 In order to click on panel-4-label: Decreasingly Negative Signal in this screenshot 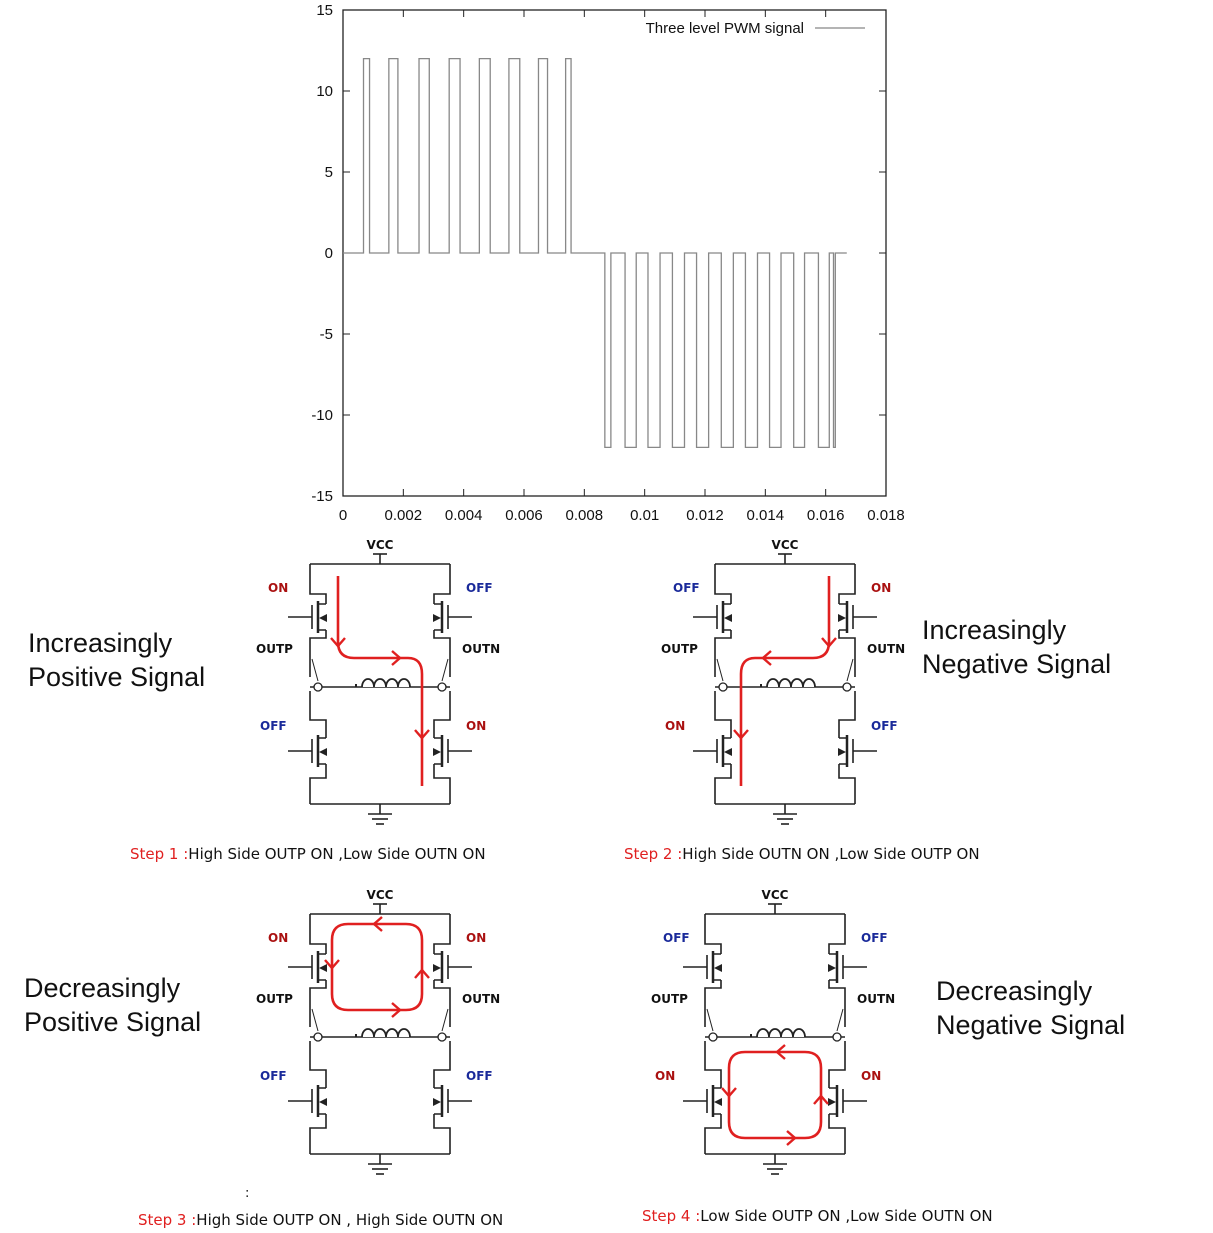, I will do `click(1031, 1008)`.